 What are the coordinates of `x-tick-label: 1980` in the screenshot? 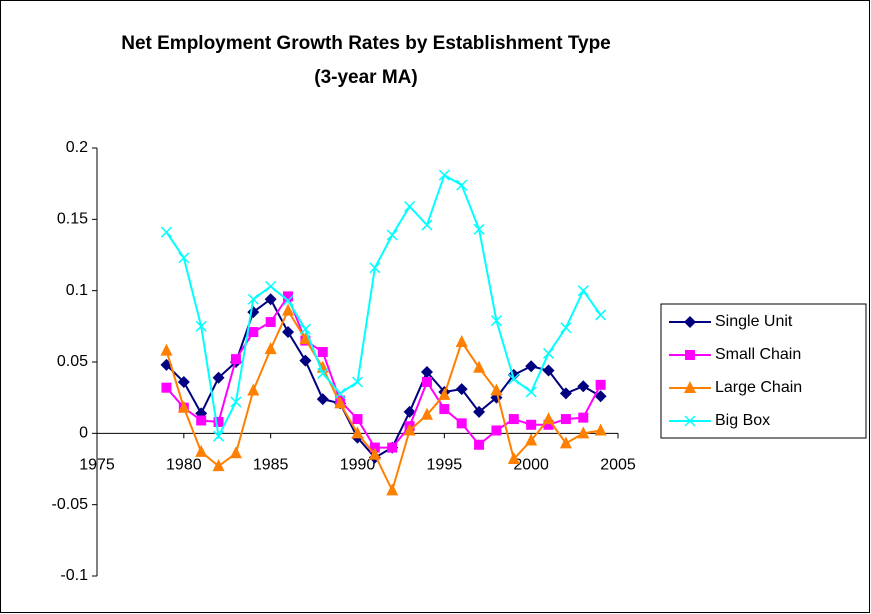 It's located at (184, 465).